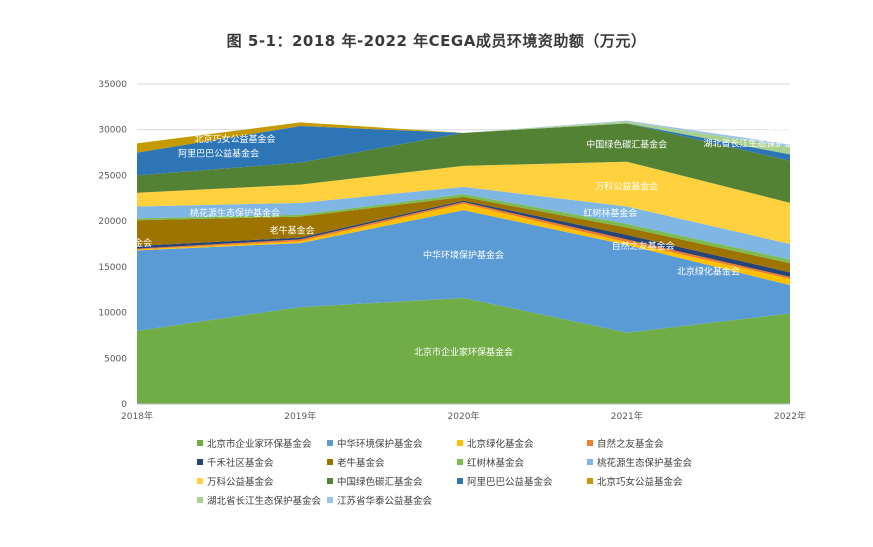 The height and width of the screenshot is (547, 873). What do you see at coordinates (361, 463) in the screenshot?
I see `legend-label: 老牛基金会` at bounding box center [361, 463].